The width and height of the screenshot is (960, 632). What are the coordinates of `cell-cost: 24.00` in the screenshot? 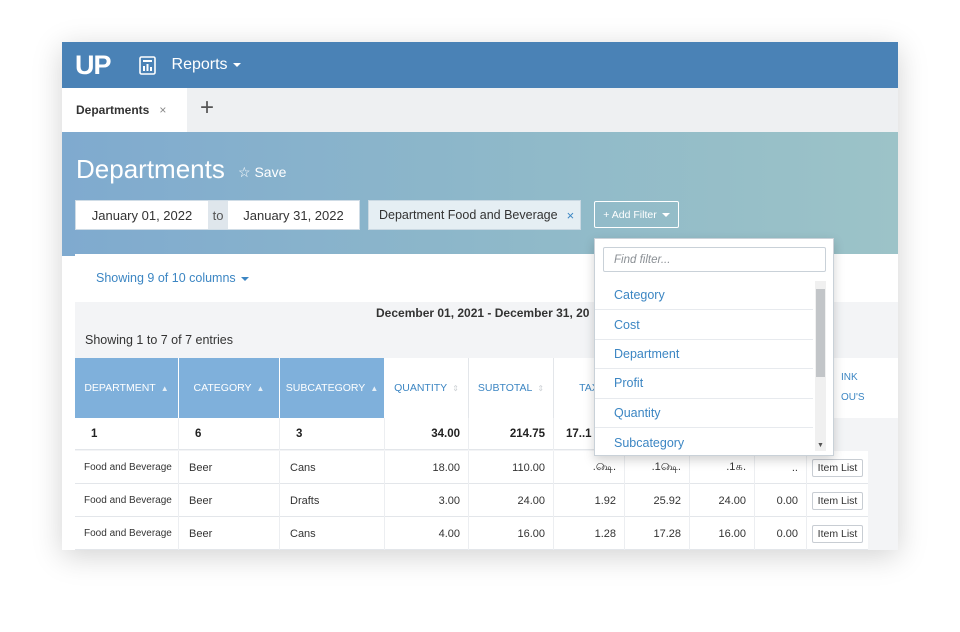 It's located at (722, 500).